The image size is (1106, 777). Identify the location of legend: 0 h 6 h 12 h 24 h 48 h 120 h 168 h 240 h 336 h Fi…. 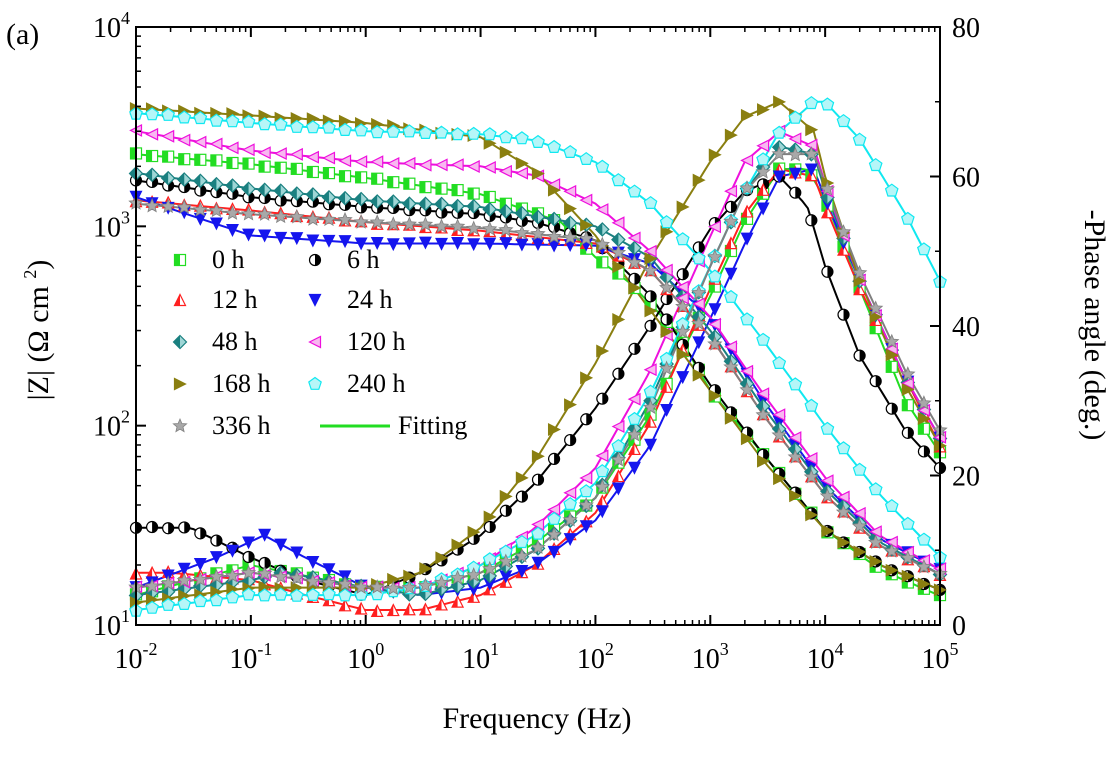
(319, 342).